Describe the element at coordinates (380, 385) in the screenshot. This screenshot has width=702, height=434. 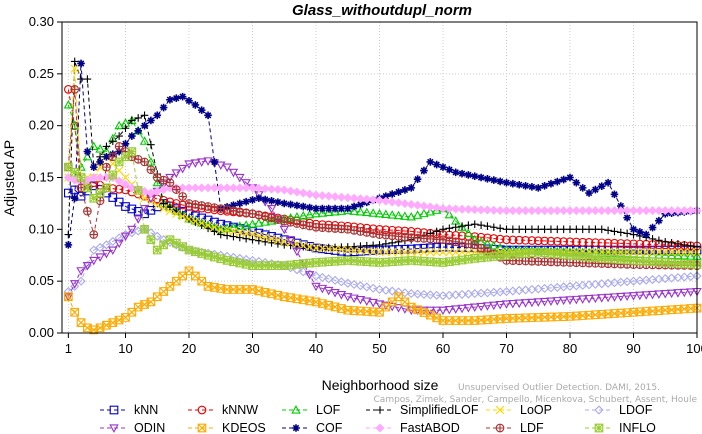
I see `x-axis-label: Neighborhood size` at that location.